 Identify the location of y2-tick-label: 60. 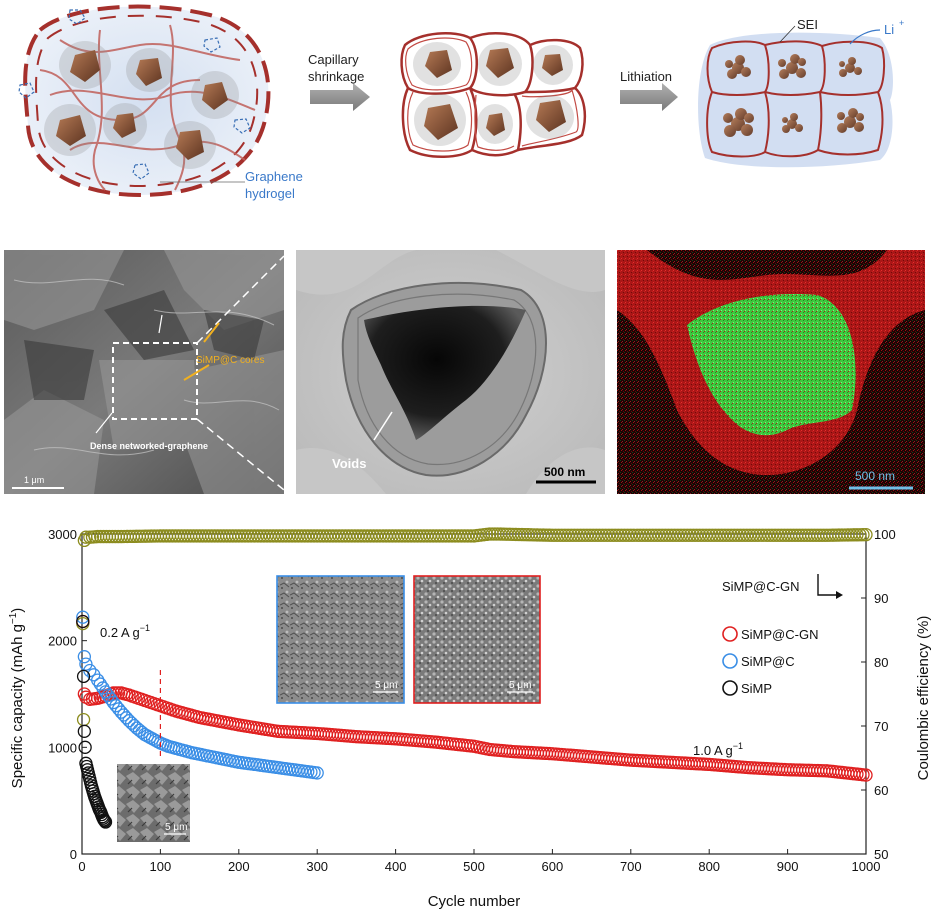
(881, 790).